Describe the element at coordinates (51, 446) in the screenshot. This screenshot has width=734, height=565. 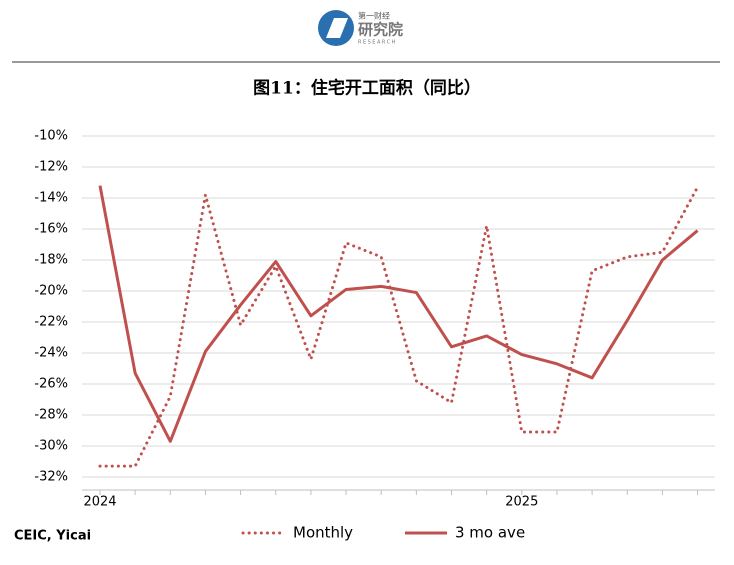
I see `y-tick-label: -30%` at that location.